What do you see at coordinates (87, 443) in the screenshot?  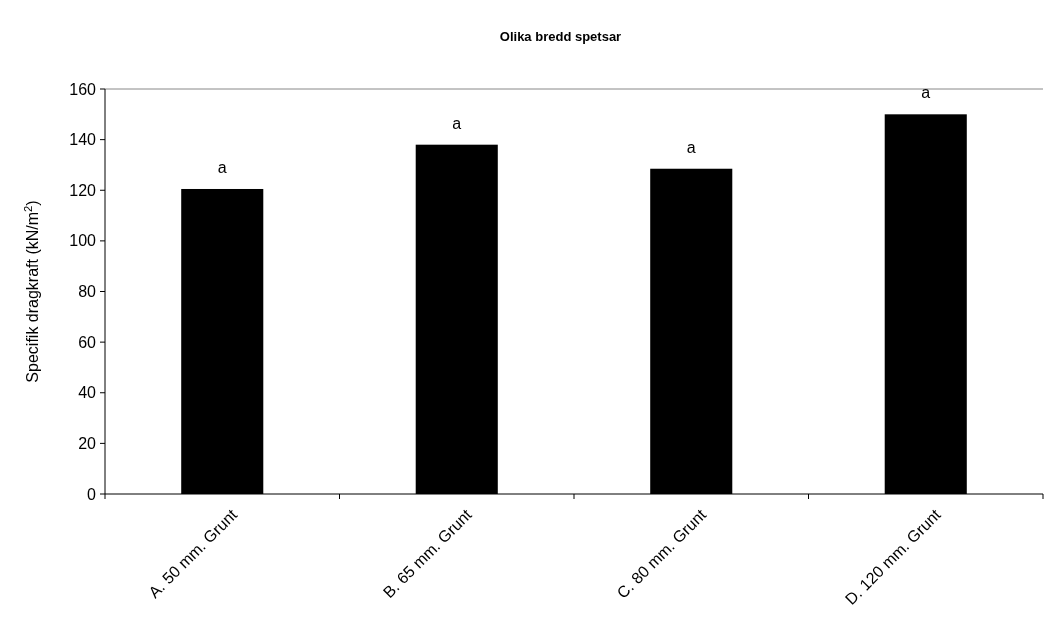 I see `y-tick-label: 20` at bounding box center [87, 443].